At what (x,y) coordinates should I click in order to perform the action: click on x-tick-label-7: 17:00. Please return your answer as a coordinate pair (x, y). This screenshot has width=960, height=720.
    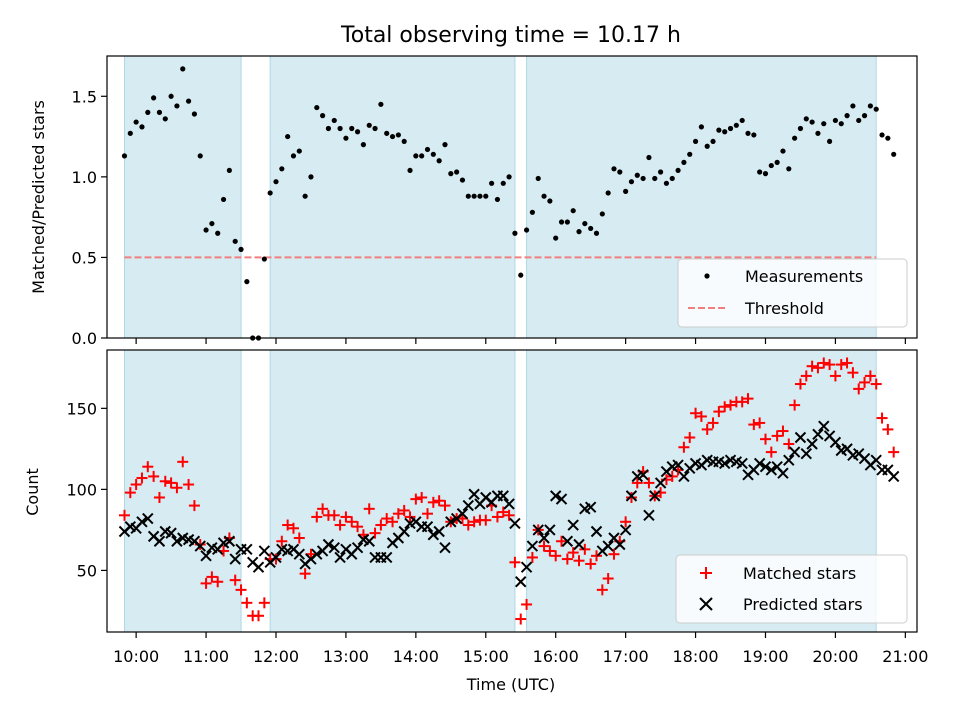
    Looking at the image, I should click on (626, 656).